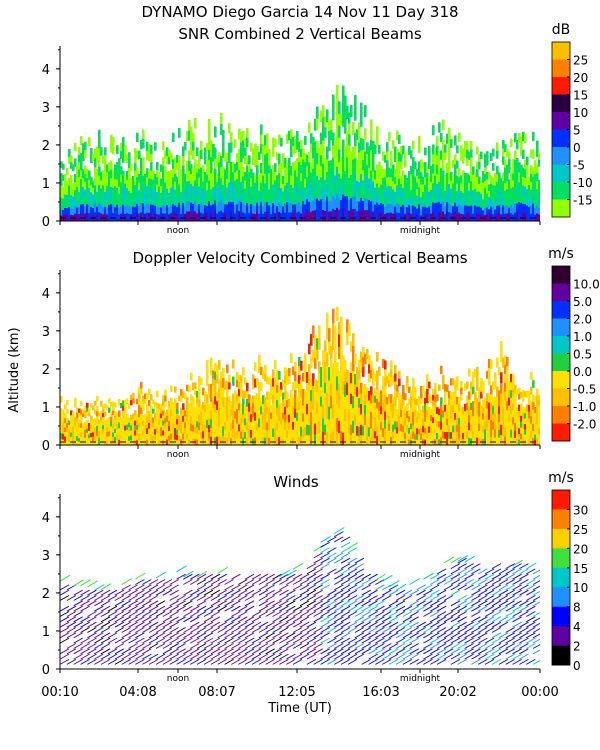 This screenshot has width=600, height=750. What do you see at coordinates (299, 708) in the screenshot?
I see `x-axis-label: Time (UT)` at bounding box center [299, 708].